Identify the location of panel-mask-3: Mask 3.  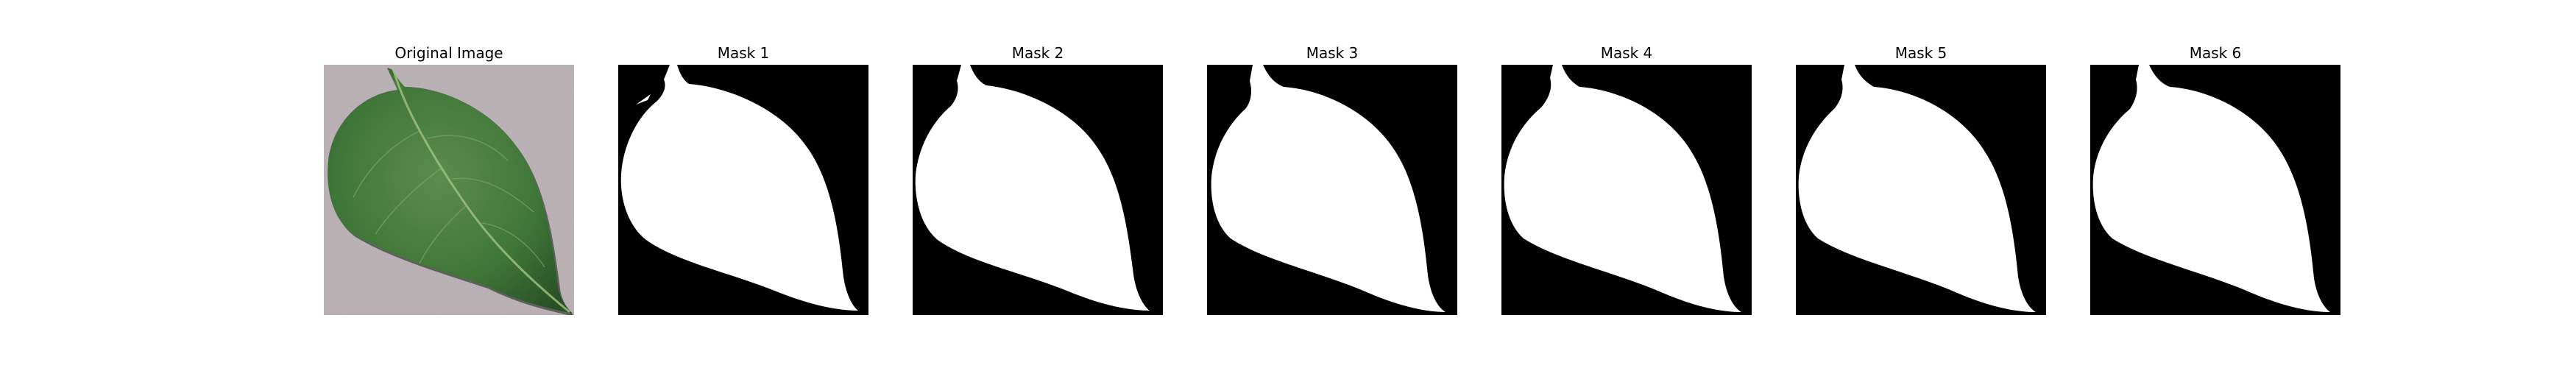
(1332, 184).